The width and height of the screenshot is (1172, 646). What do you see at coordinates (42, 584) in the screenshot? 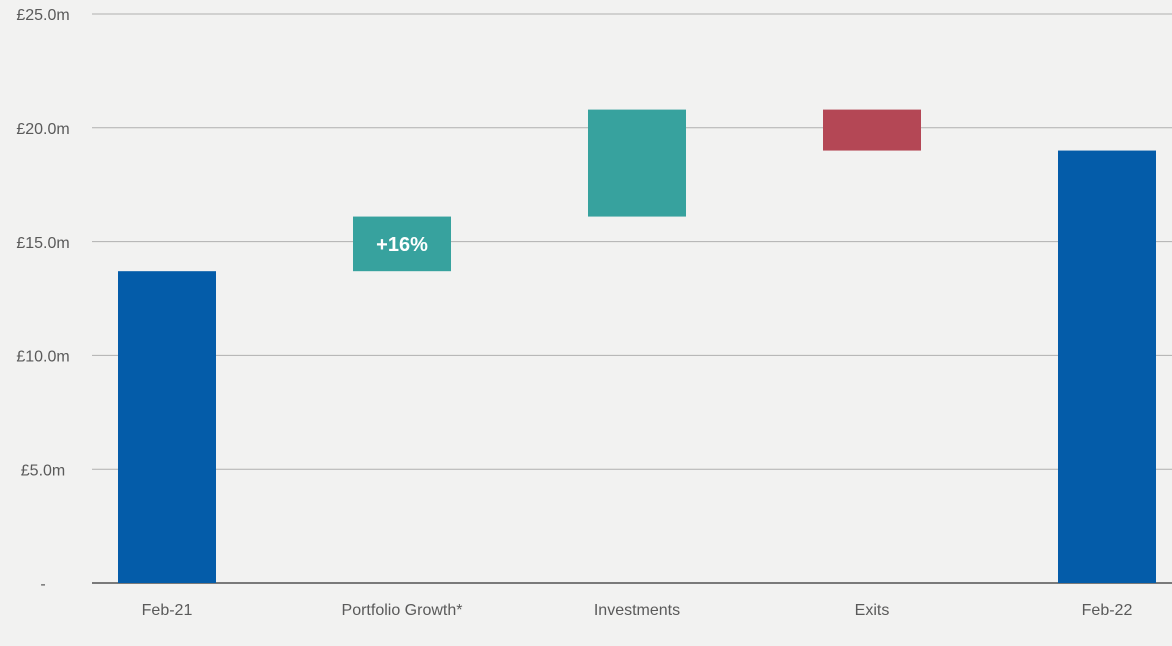
I see `y-tick-label: -` at bounding box center [42, 584].